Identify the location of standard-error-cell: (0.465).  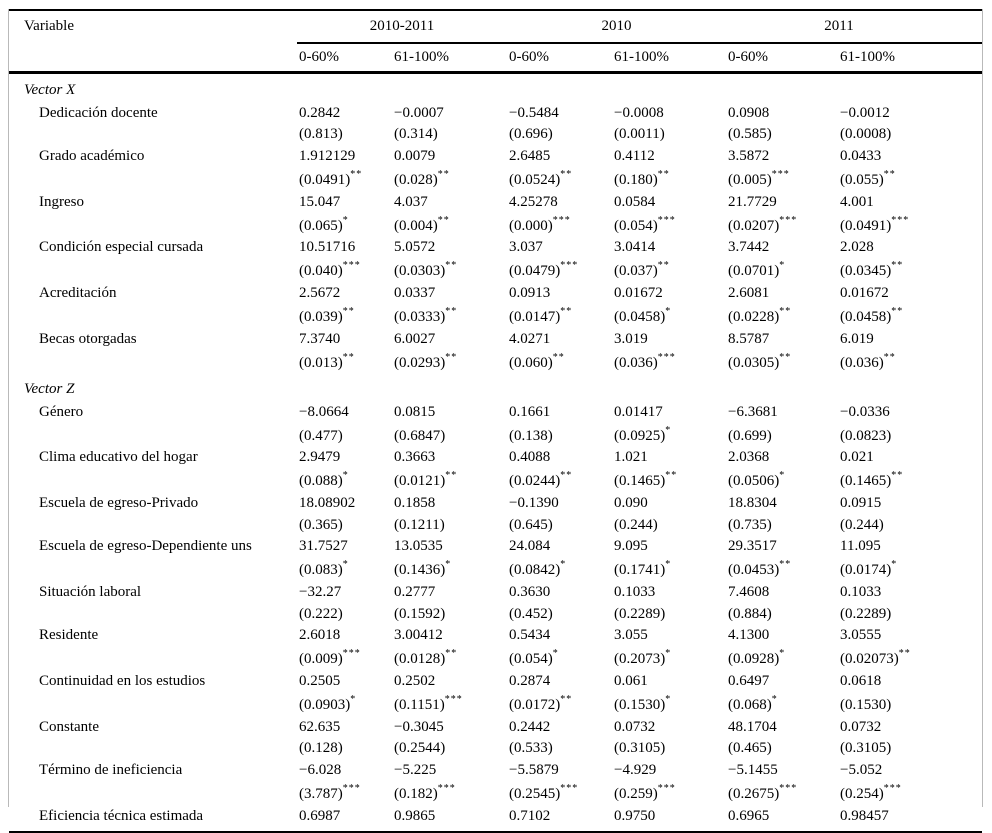
(750, 748).